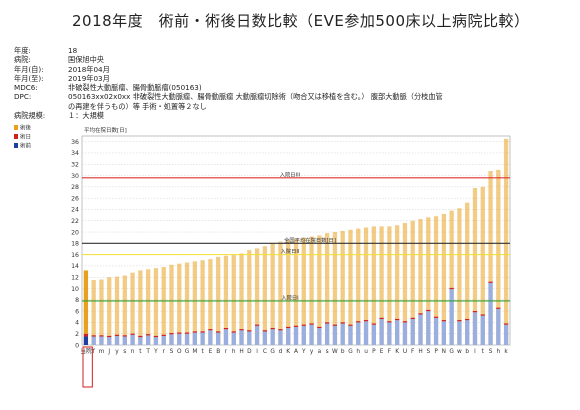 The image size is (580, 410). What do you see at coordinates (75, 187) in the screenshot?
I see `y-tick-label: 28` at bounding box center [75, 187].